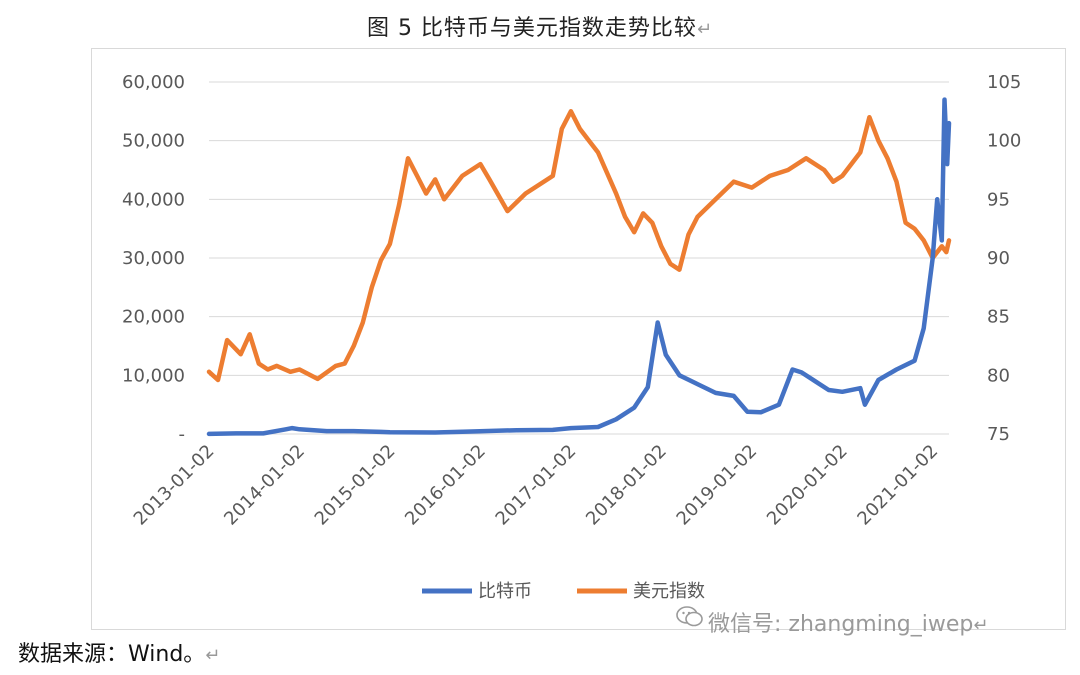  I want to click on x-tick-label: 2015-01-02, so click(355, 485).